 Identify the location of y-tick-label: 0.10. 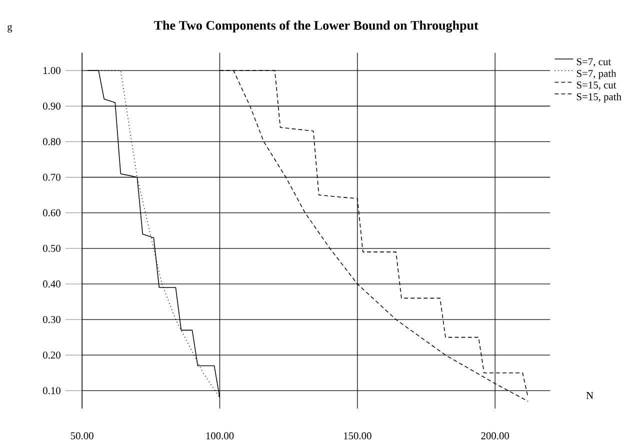
(51, 390).